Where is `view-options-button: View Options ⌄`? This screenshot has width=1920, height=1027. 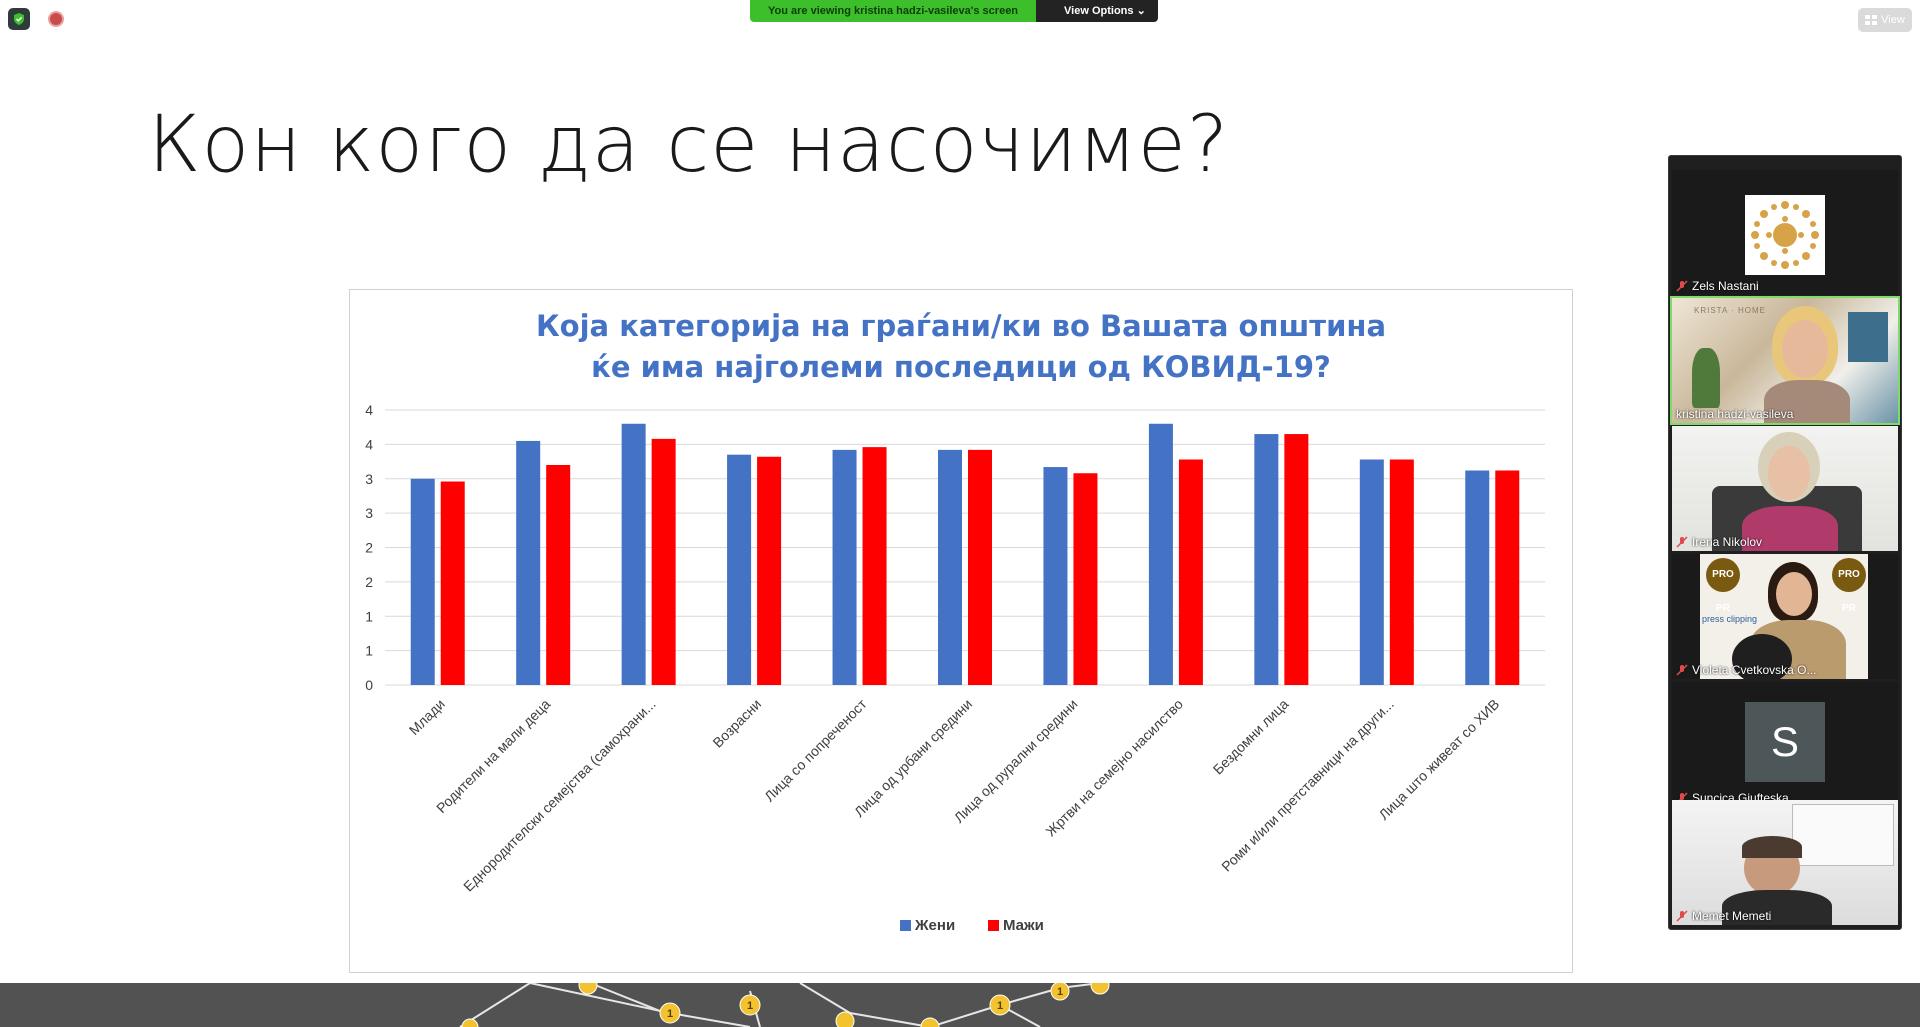 view-options-button: View Options ⌄ is located at coordinates (1097, 11).